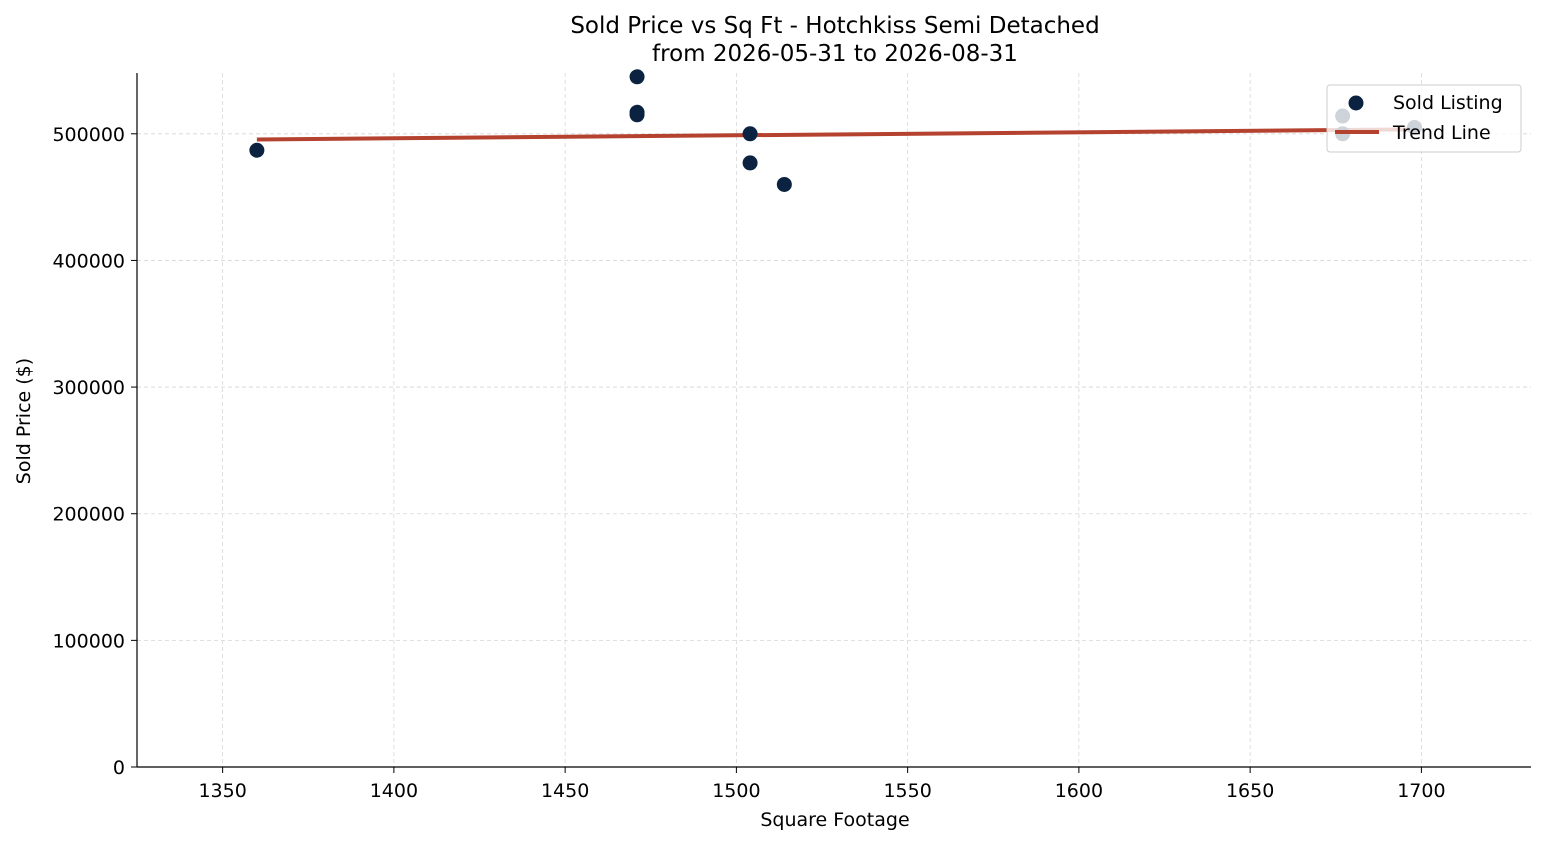 The height and width of the screenshot is (849, 1547). Describe the element at coordinates (88, 135) in the screenshot. I see `y-tick-label: 500000` at that location.